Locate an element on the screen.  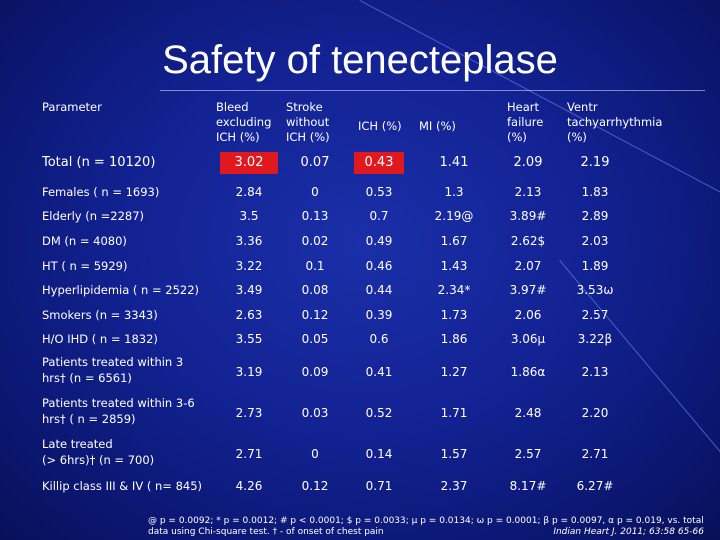
header-parameter: Parameter is located at coordinates (72, 107).